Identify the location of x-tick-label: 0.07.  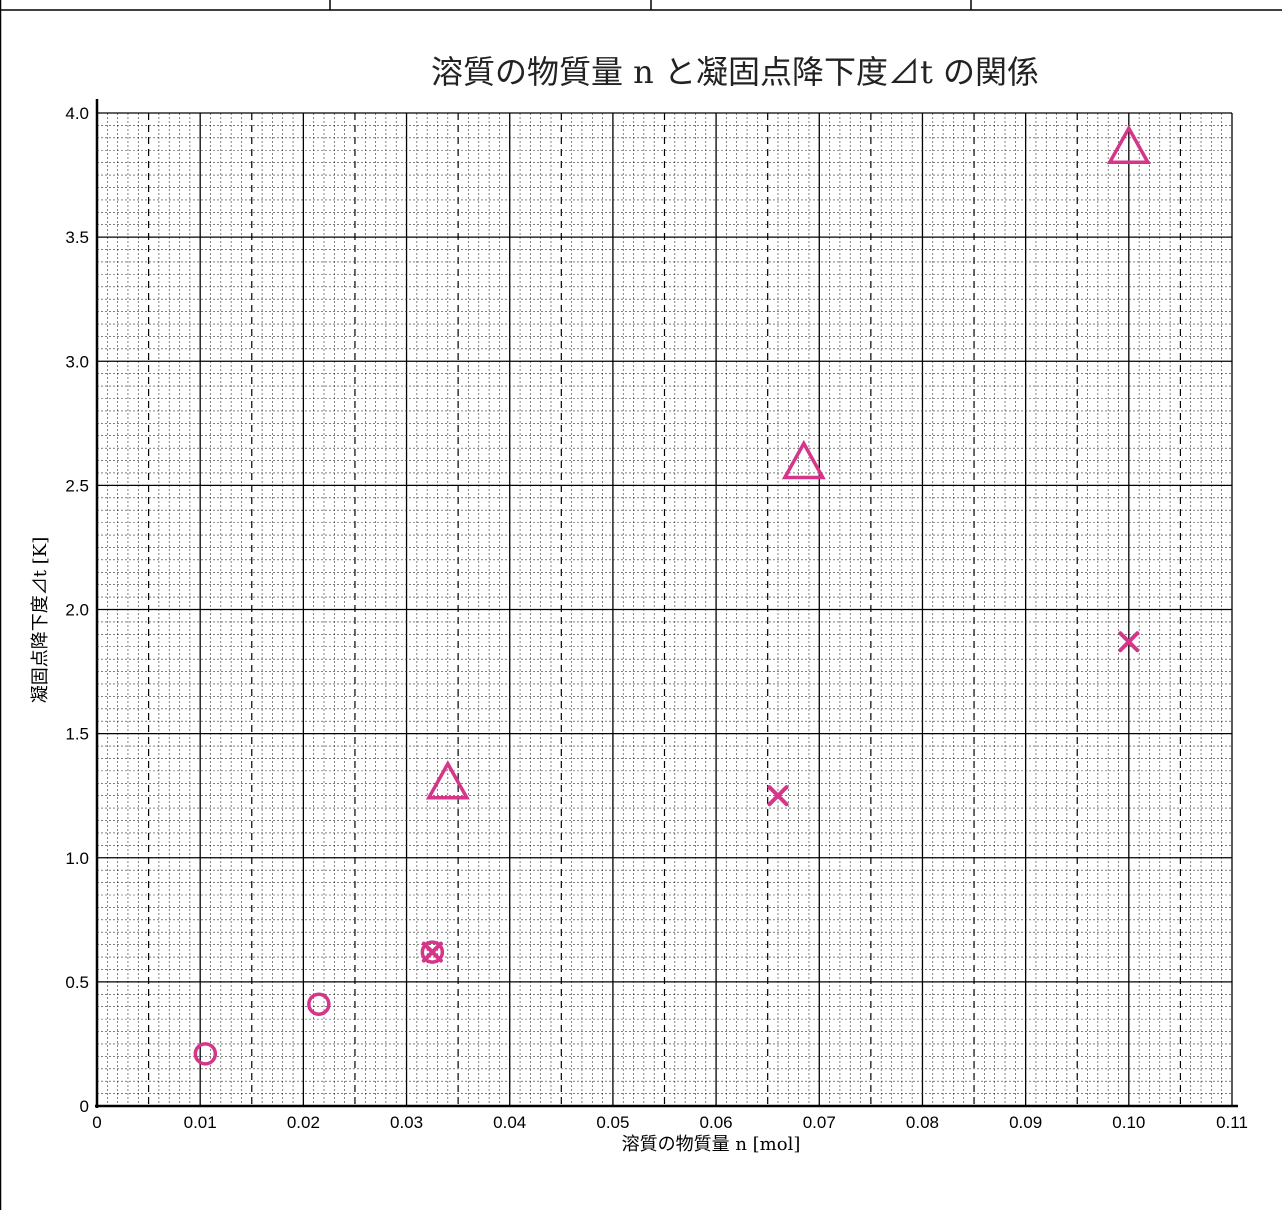
(819, 1122).